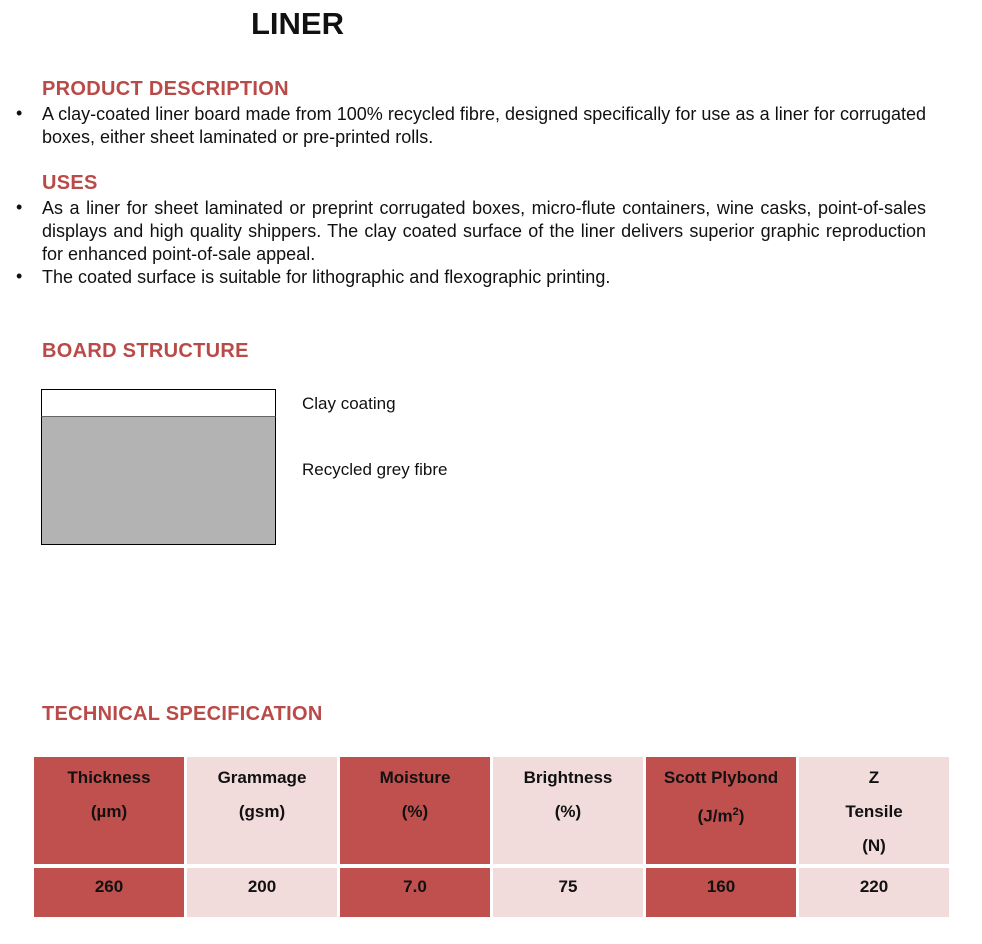  What do you see at coordinates (874, 810) in the screenshot?
I see `header-z-tensile: Z Tensile (N)` at bounding box center [874, 810].